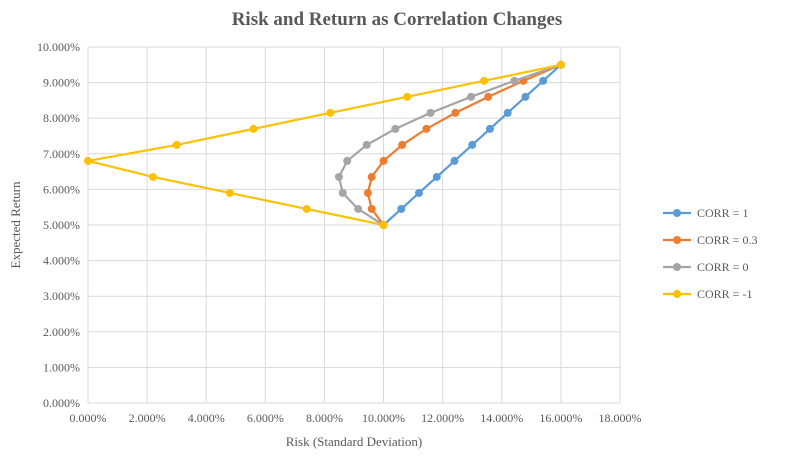 This screenshot has width=786, height=462. Describe the element at coordinates (147, 418) in the screenshot. I see `x-tick-label: 2.000%` at that location.